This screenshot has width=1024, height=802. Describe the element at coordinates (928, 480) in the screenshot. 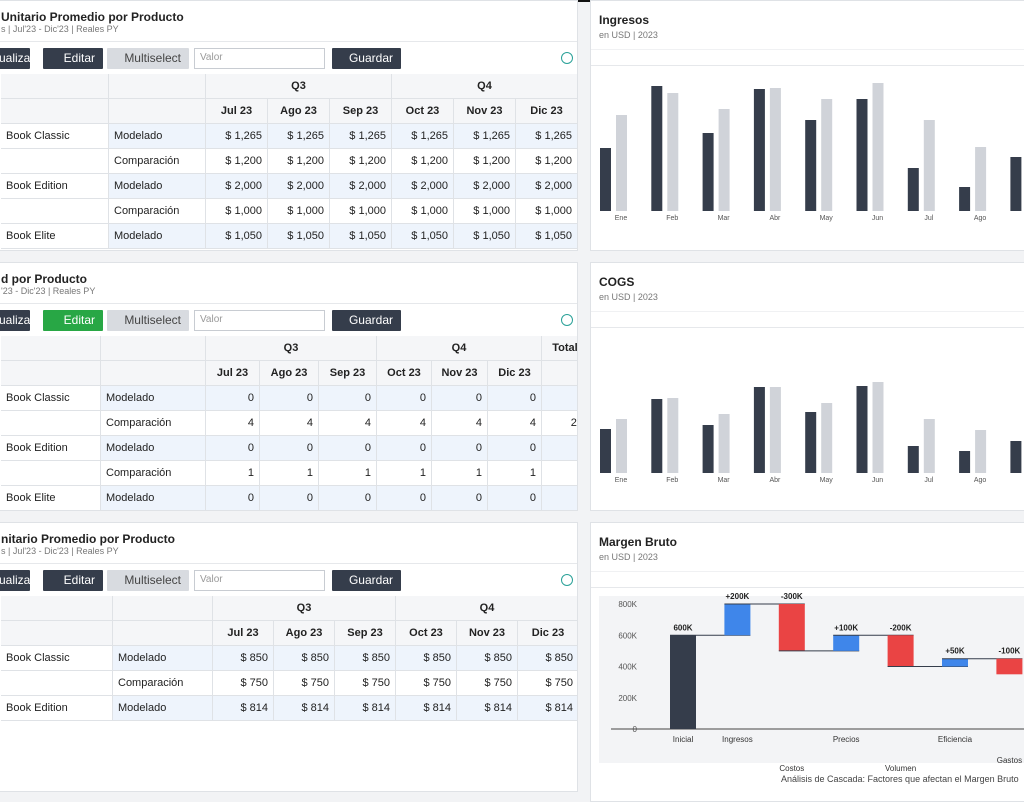

I see `x-tick-label: Jul` at that location.